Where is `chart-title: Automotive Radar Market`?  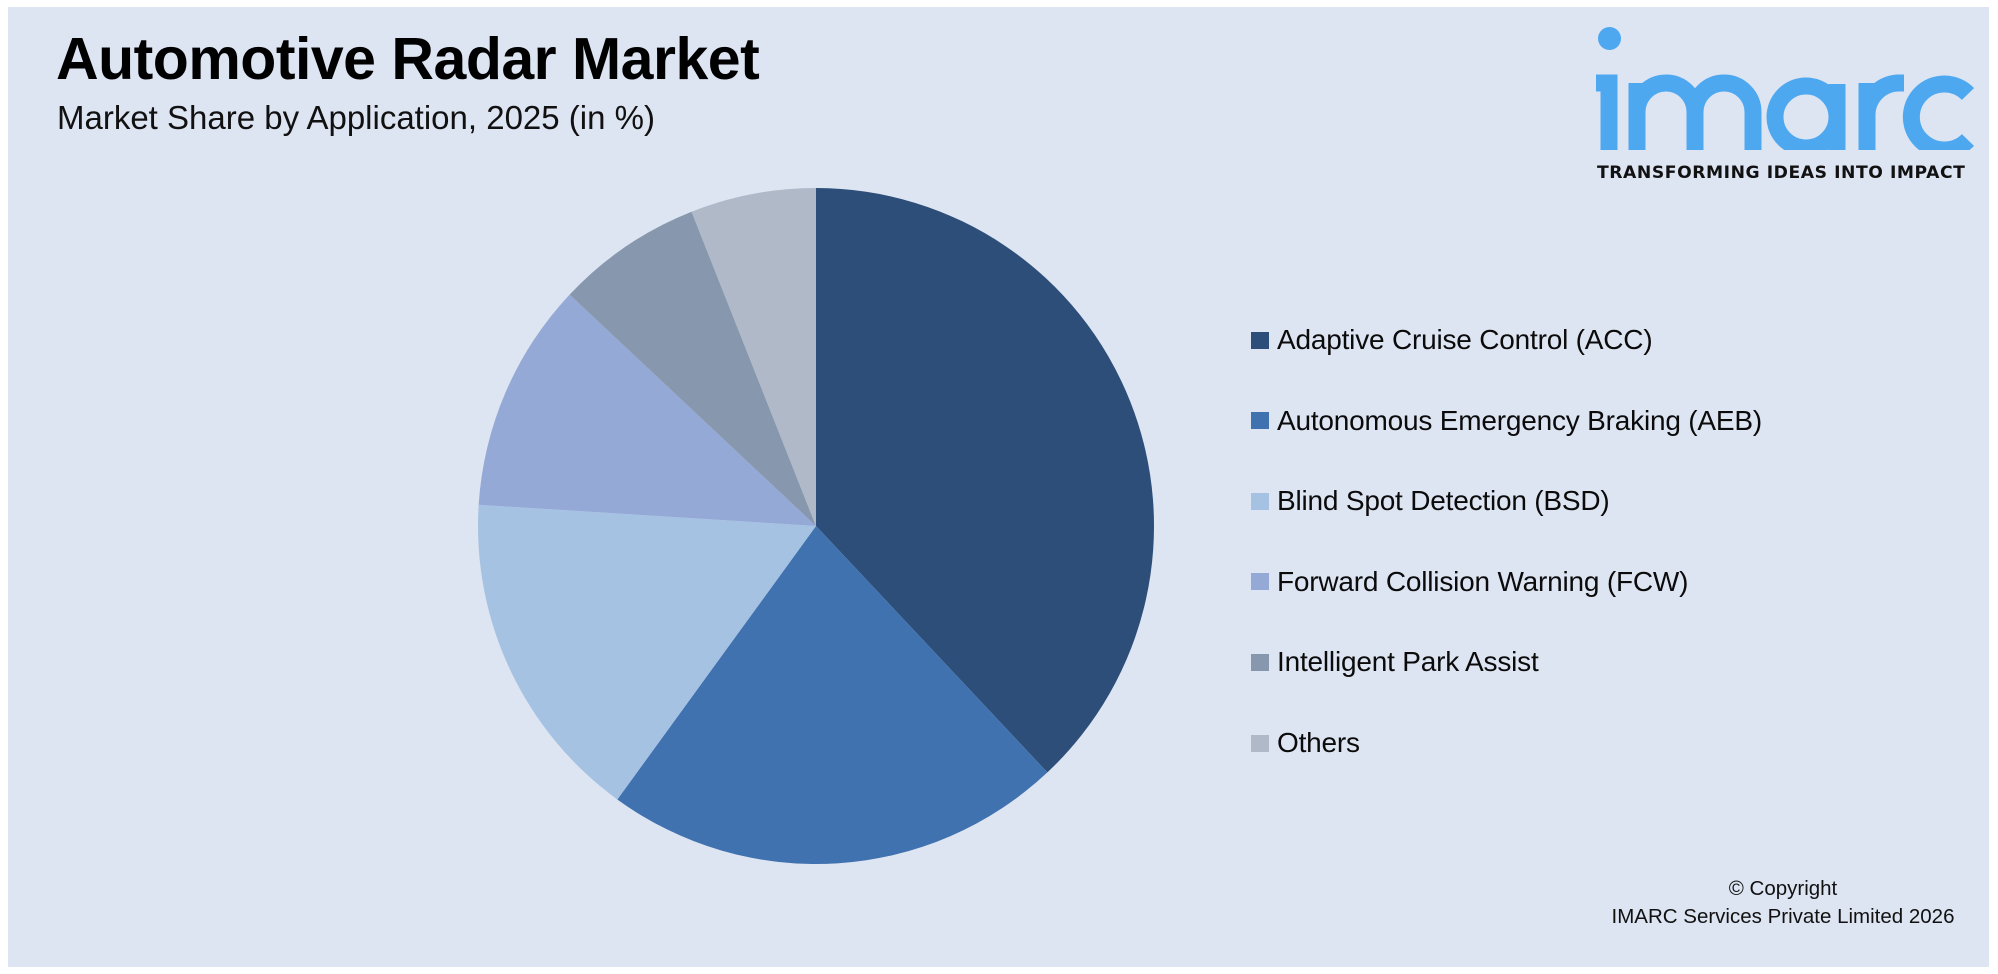
chart-title: Automotive Radar Market is located at coordinates (408, 59).